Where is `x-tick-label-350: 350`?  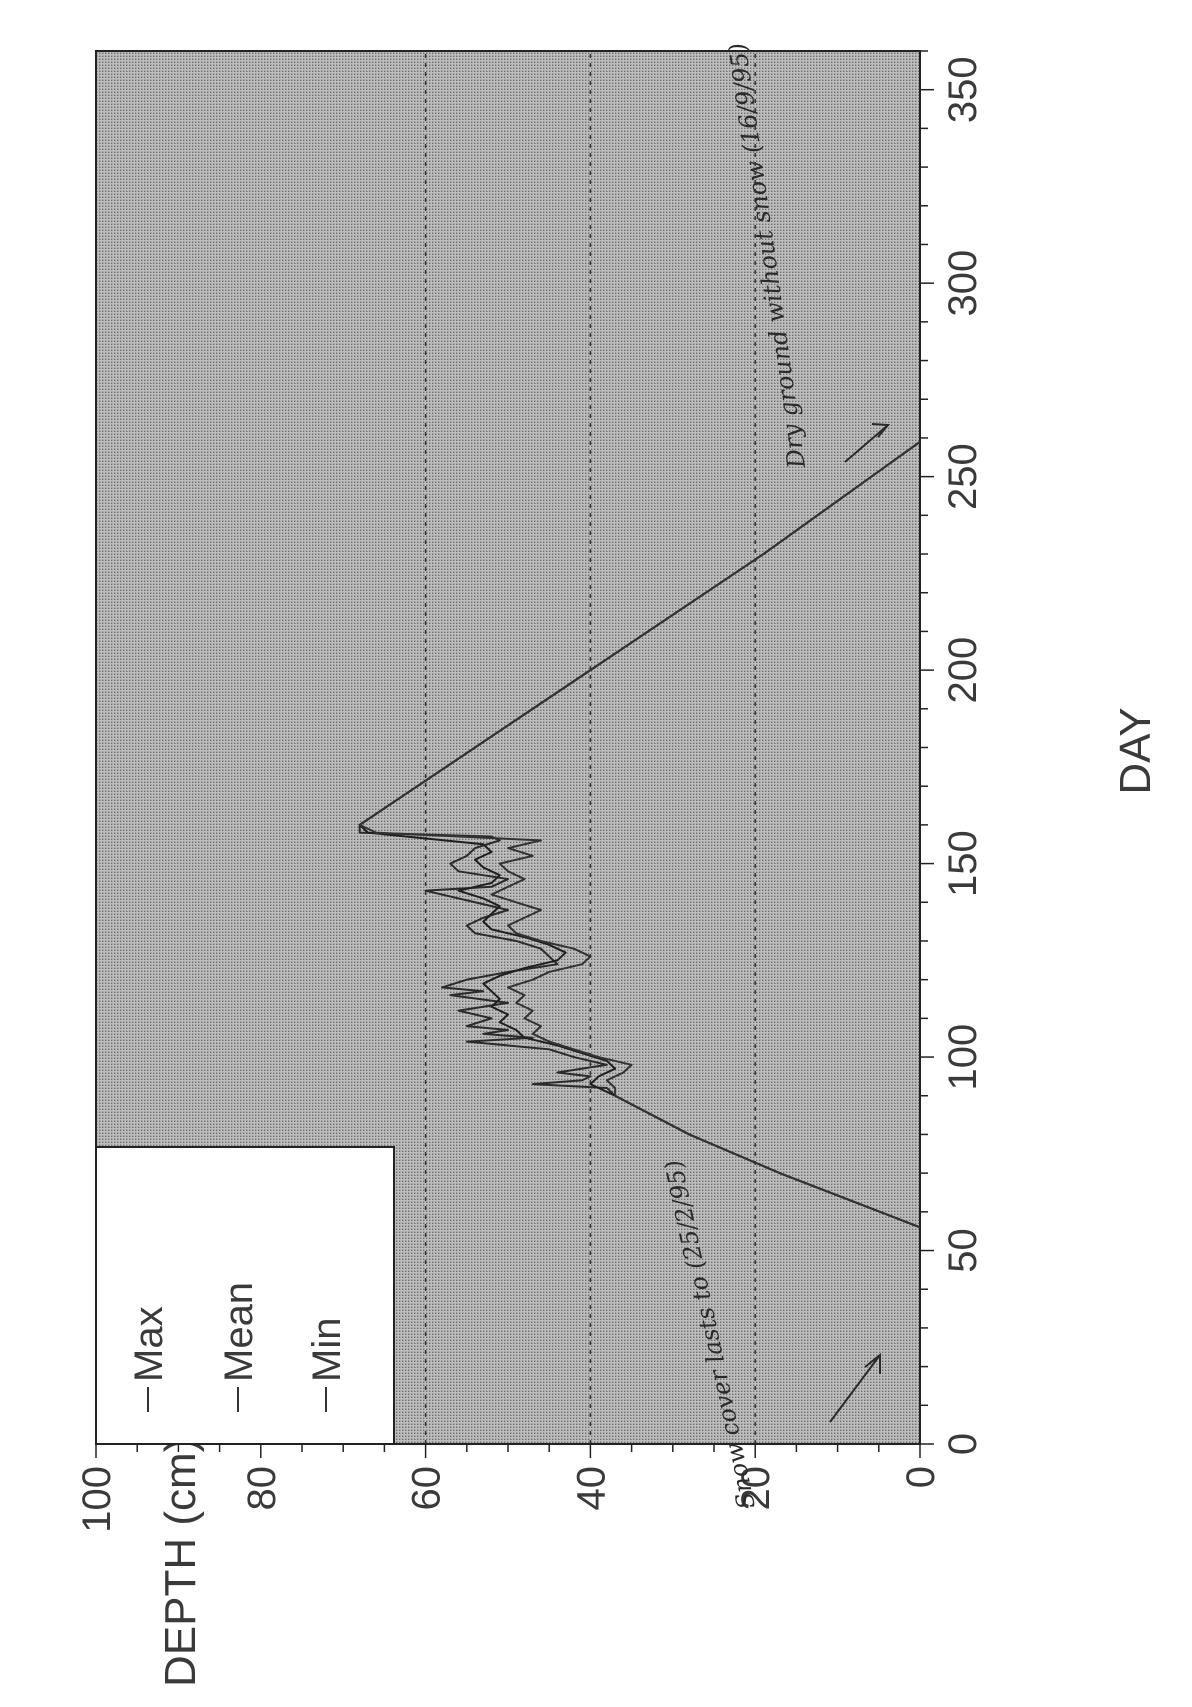 x-tick-label-350: 350 is located at coordinates (963, 89).